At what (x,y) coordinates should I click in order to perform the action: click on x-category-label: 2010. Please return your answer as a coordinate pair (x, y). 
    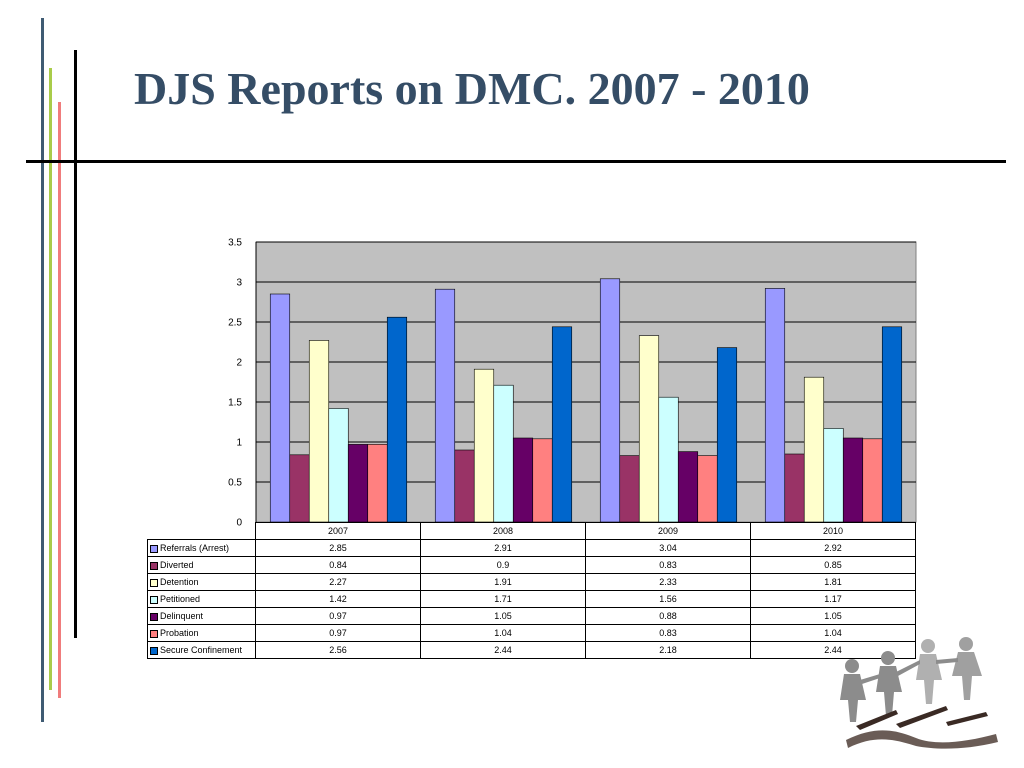
    Looking at the image, I should click on (833, 531).